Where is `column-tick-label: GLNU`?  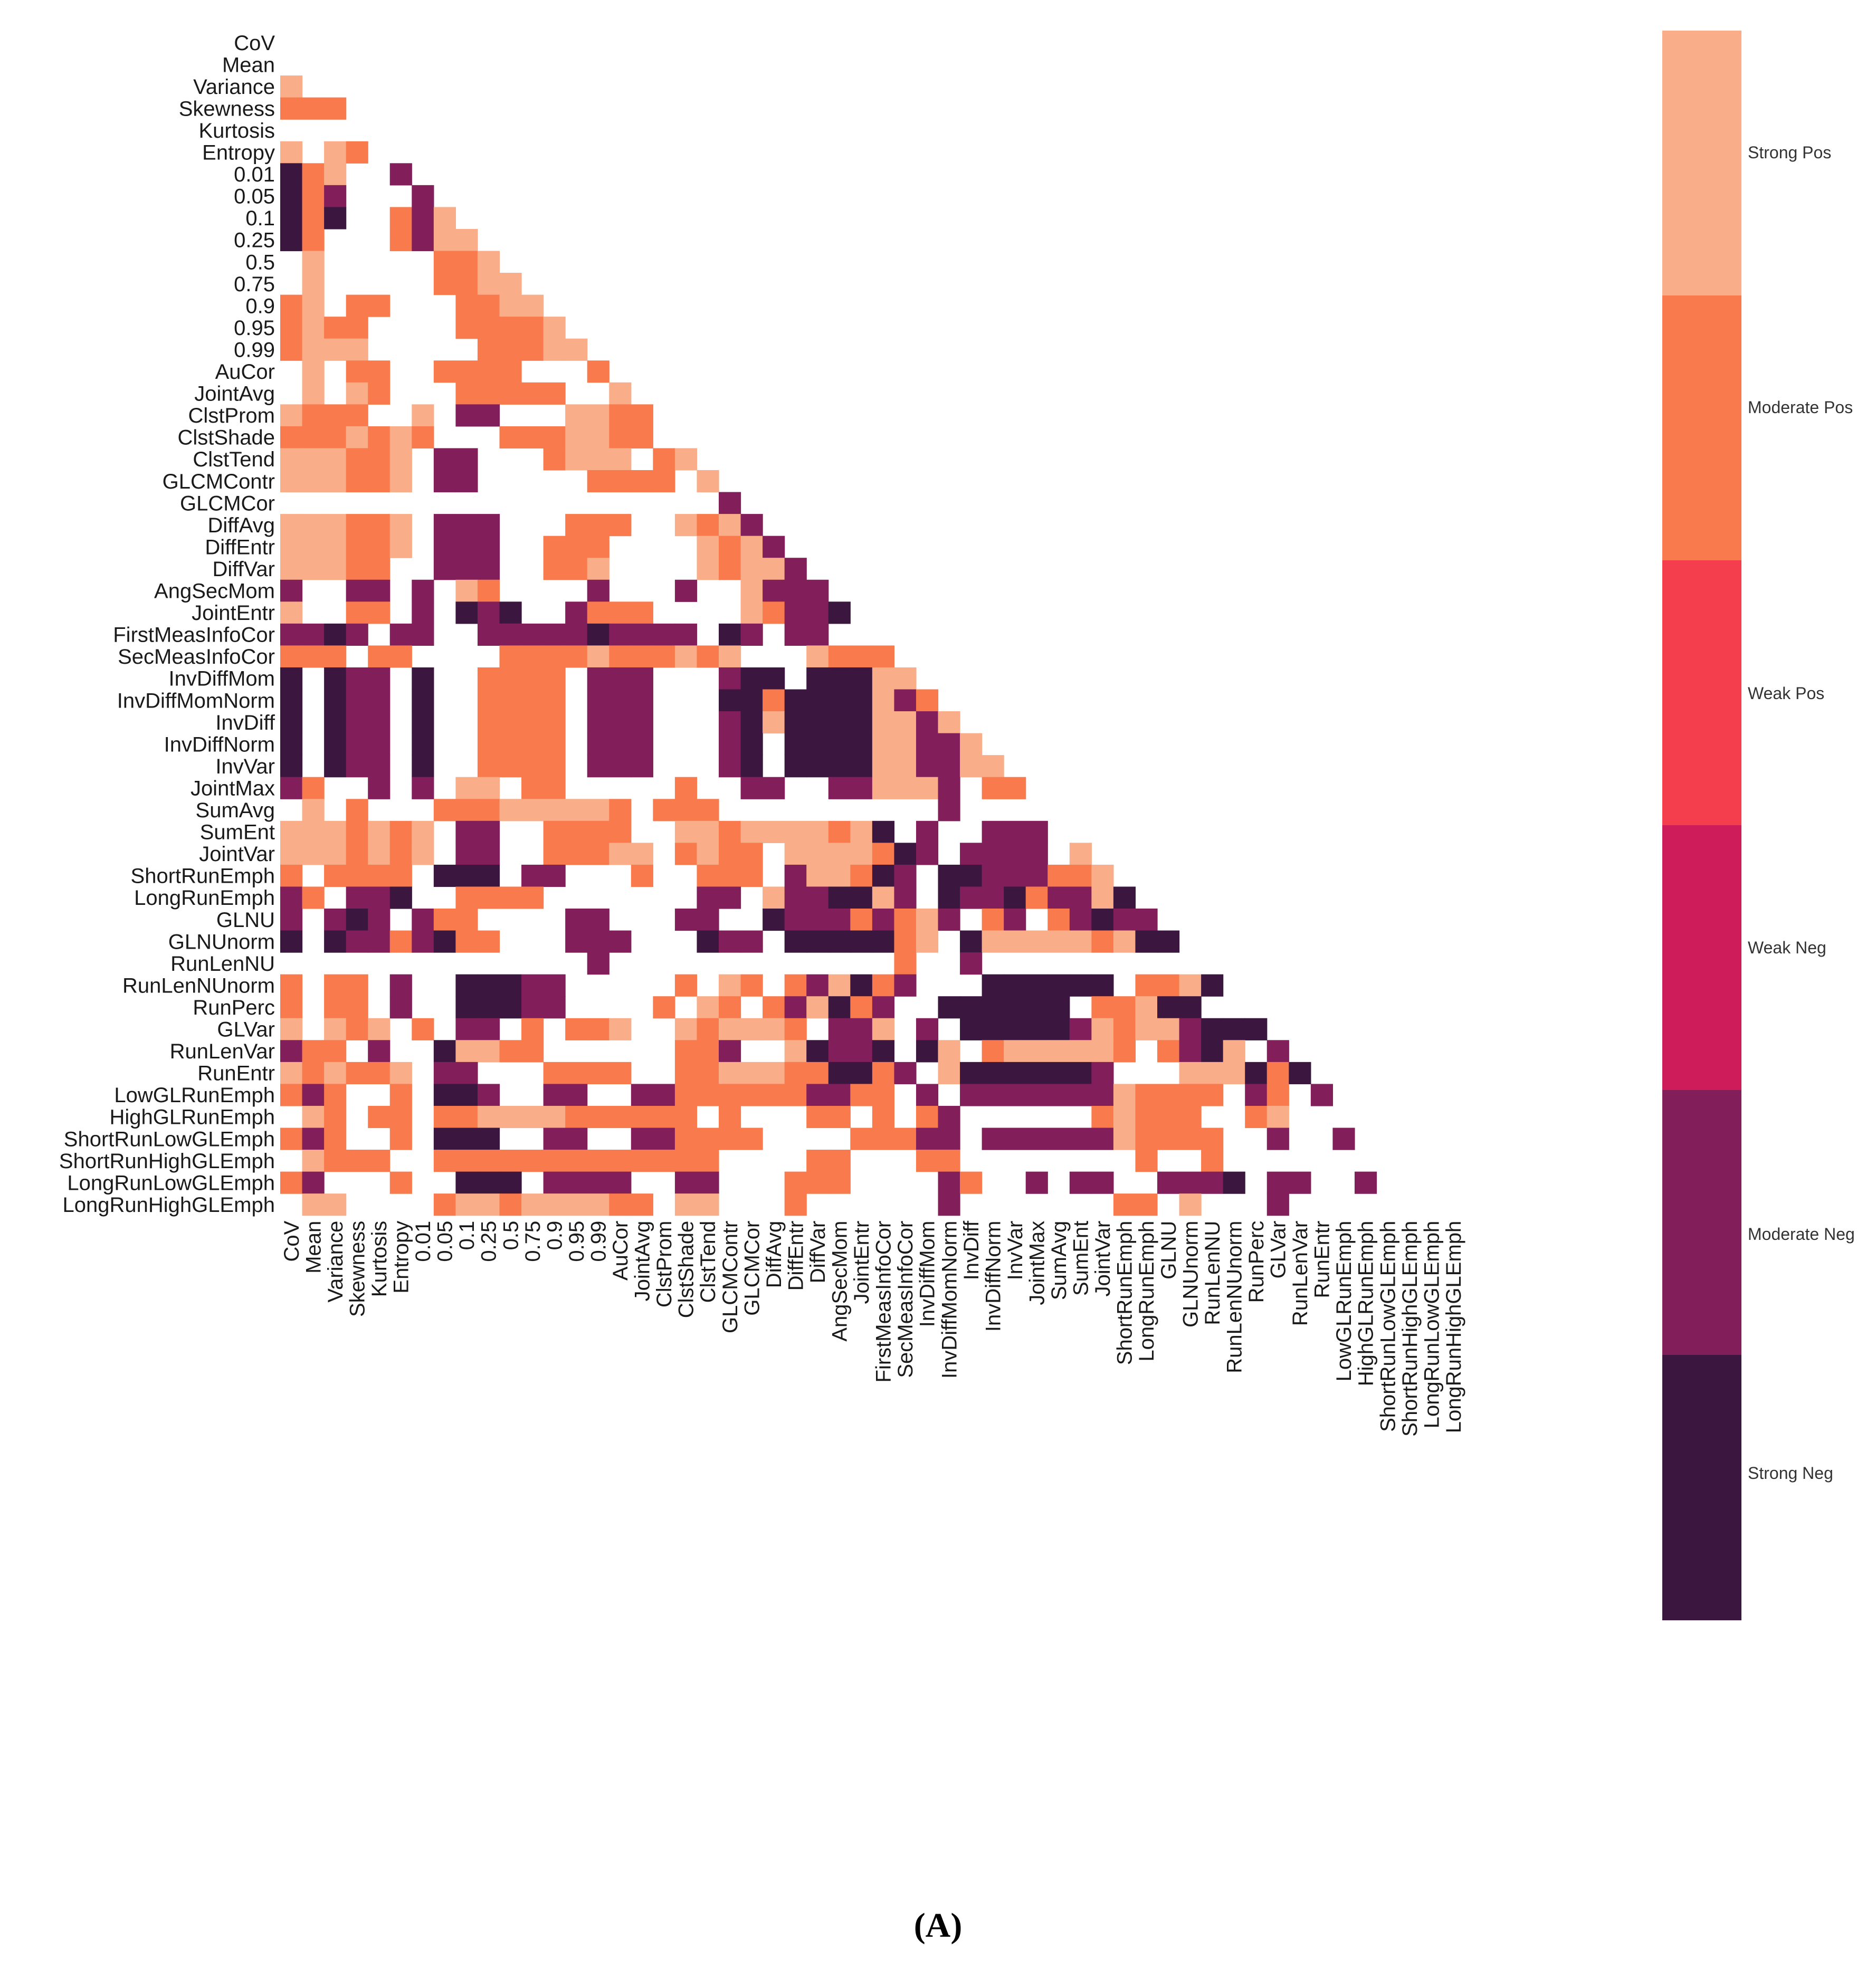 column-tick-label: GLNU is located at coordinates (1168, 1250).